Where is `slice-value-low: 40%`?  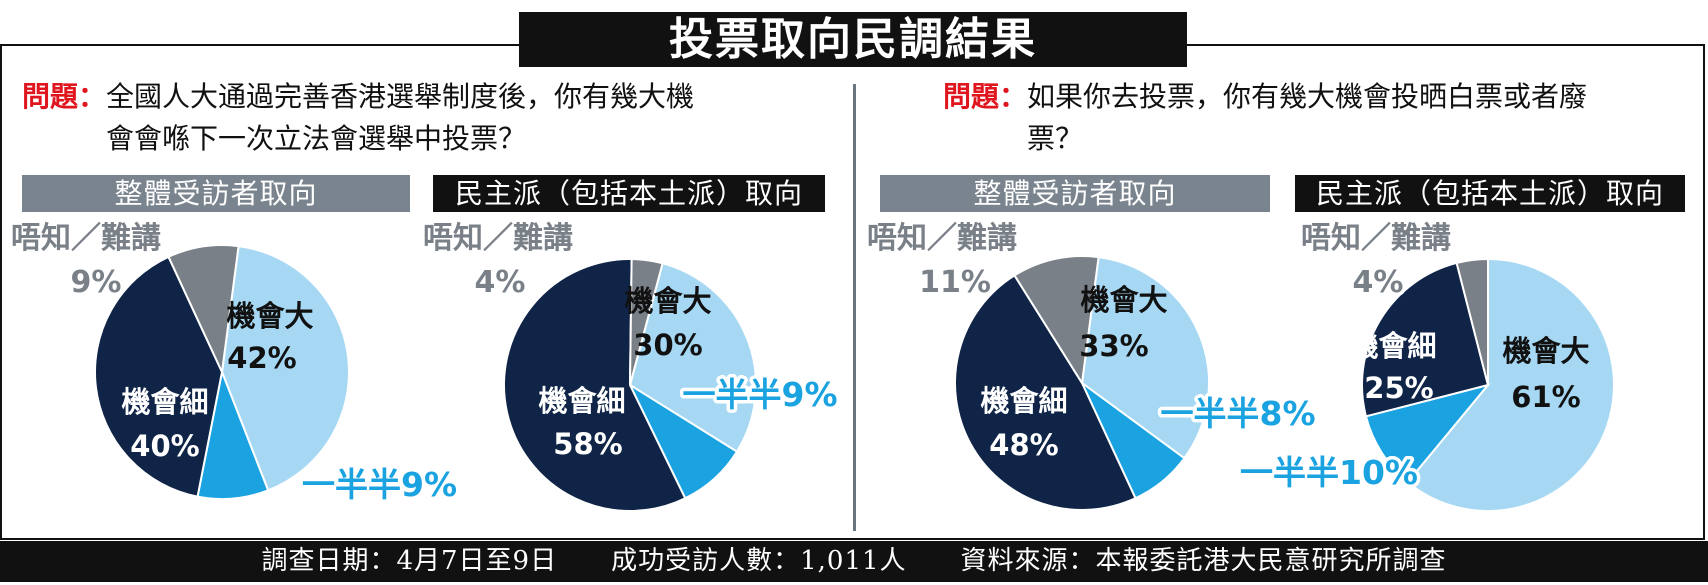
slice-value-low: 40% is located at coordinates (164, 446).